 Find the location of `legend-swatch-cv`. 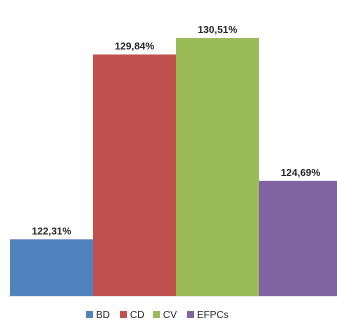

legend-swatch-cv is located at coordinates (156, 314).